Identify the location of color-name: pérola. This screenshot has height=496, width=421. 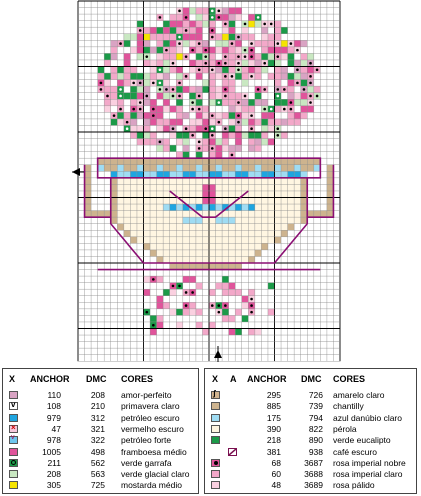
(345, 428).